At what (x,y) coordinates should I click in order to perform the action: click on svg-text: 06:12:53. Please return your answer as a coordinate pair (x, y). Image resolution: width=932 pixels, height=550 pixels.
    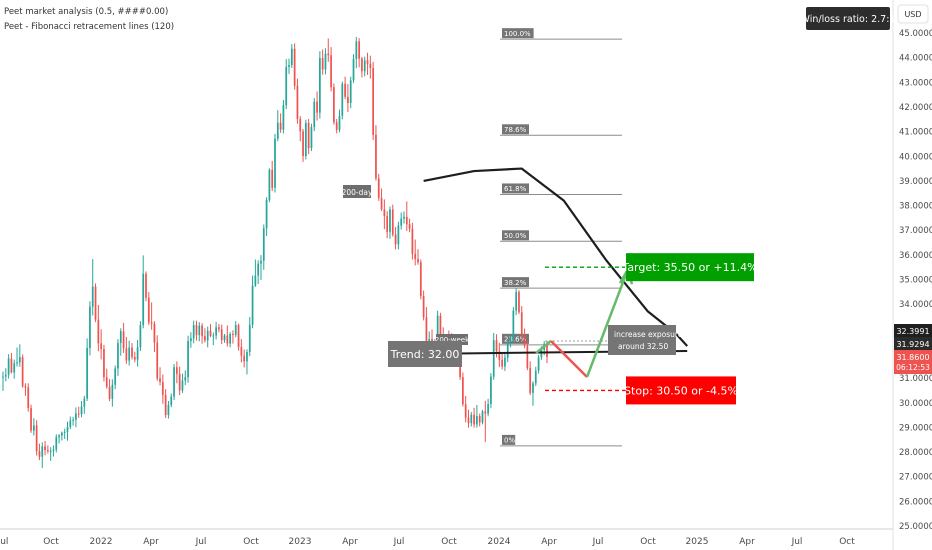
    Looking at the image, I should click on (913, 367).